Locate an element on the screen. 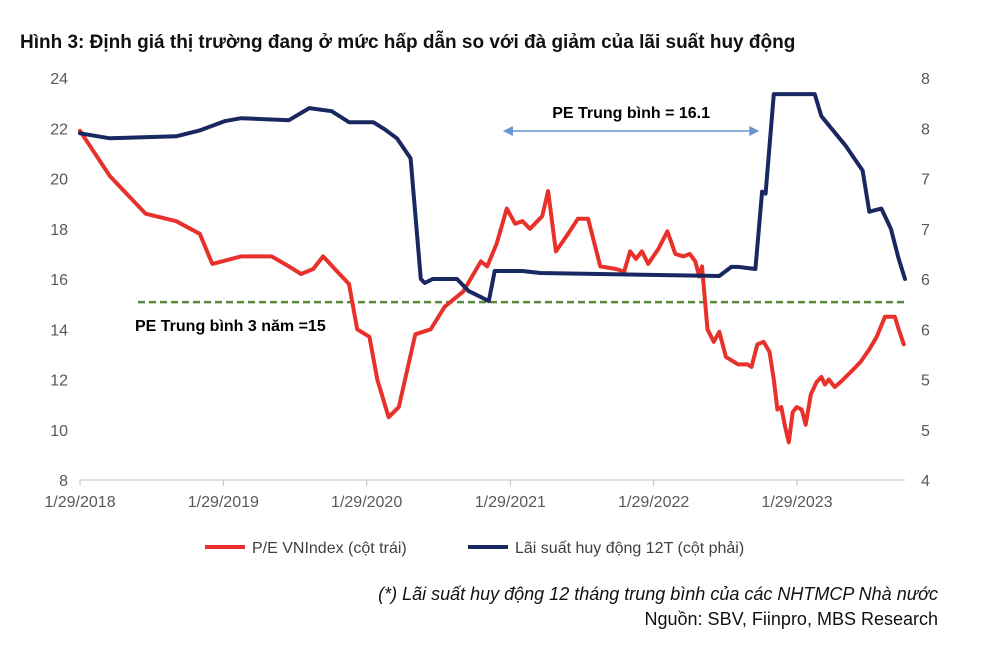 This screenshot has width=1008, height=670. annotation-arrow-right-head is located at coordinates (754, 131).